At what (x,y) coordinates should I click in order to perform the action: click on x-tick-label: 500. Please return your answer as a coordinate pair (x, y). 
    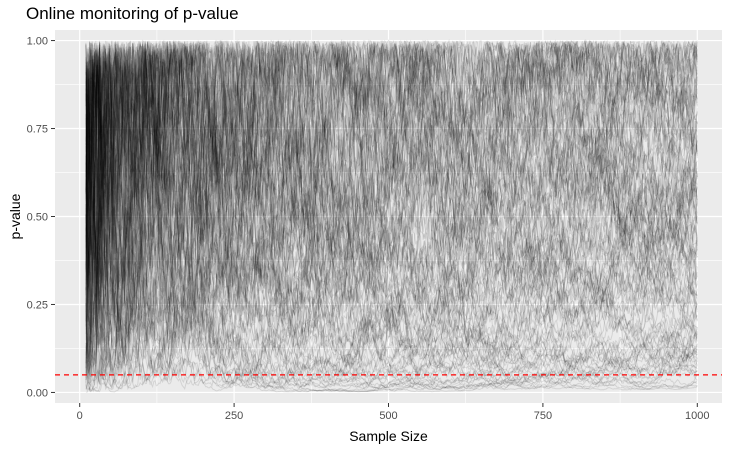
    Looking at the image, I should click on (388, 416).